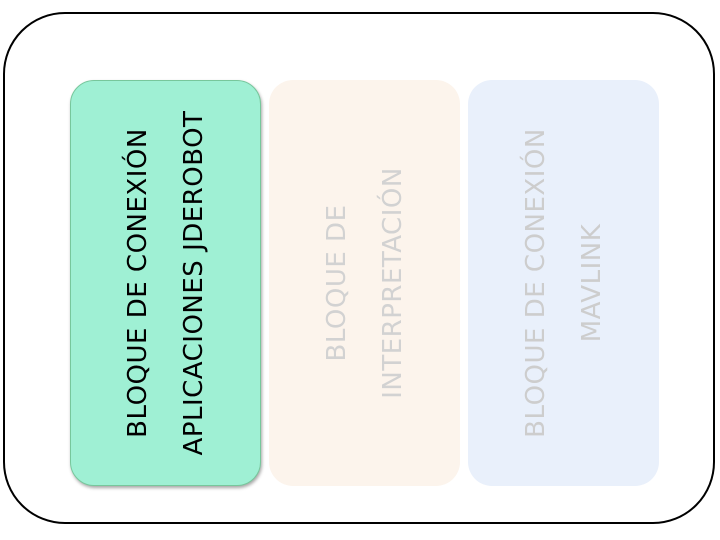 The height and width of the screenshot is (540, 720). Describe the element at coordinates (336, 283) in the screenshot. I see `block-label-line-1: BLOQUE DE` at that location.